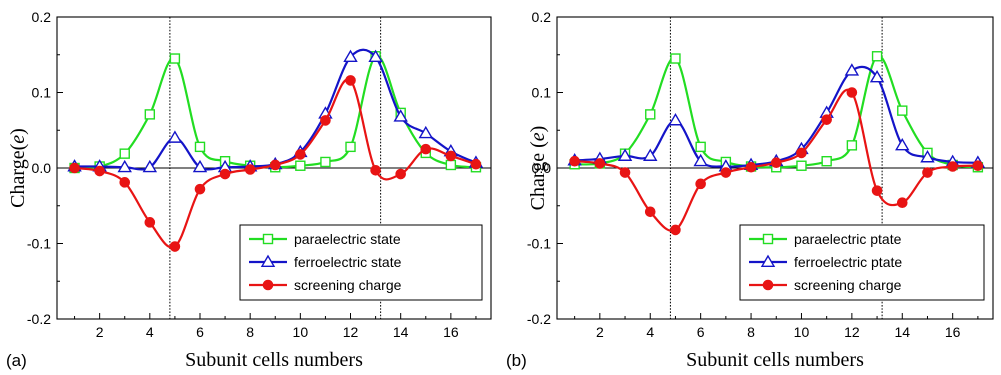 The height and width of the screenshot is (375, 1001). I want to click on x-tick-label: 4, so click(650, 332).